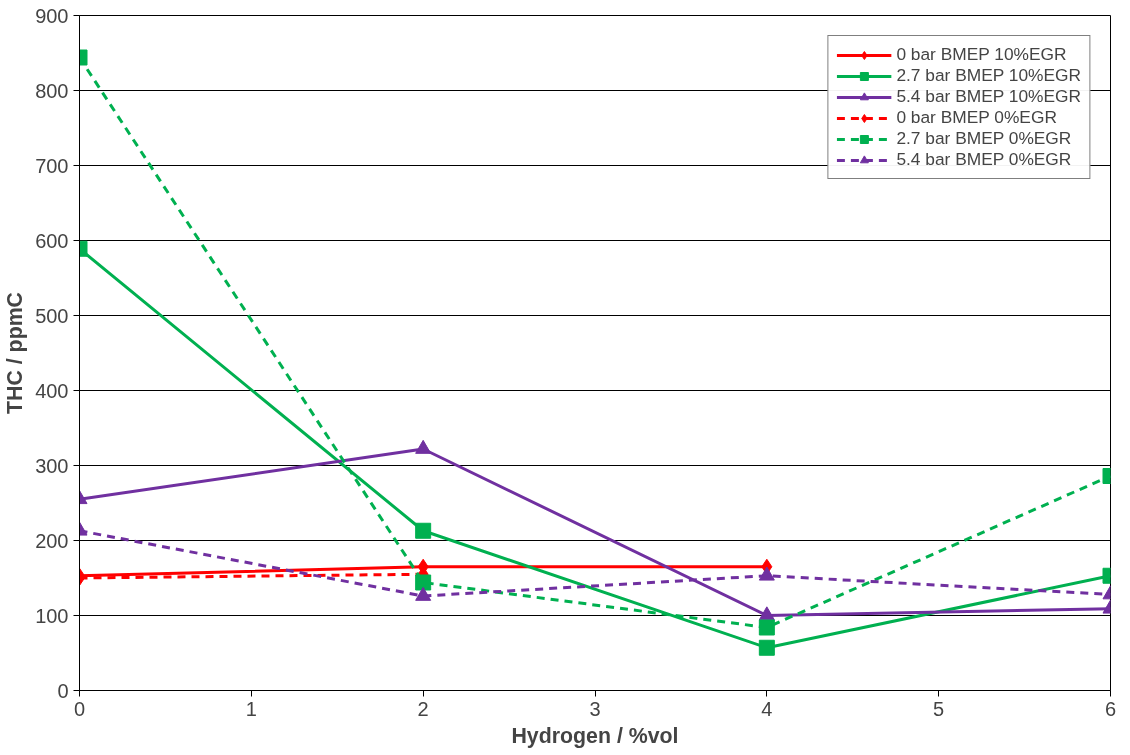 The image size is (1130, 755). What do you see at coordinates (52, 165) in the screenshot?
I see `y-tick-label: 700` at bounding box center [52, 165].